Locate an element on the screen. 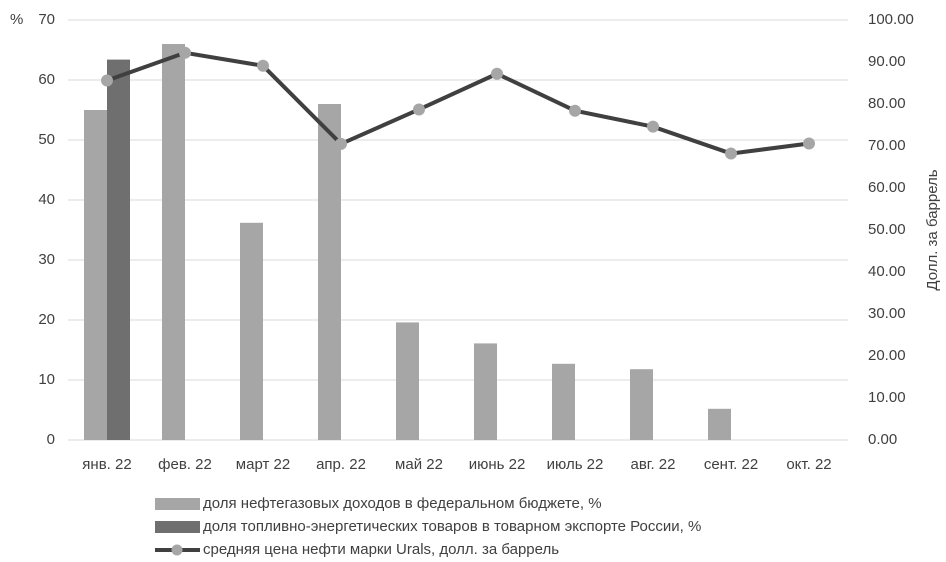 The width and height of the screenshot is (946, 562). y-tick-label: 10 is located at coordinates (46, 379).